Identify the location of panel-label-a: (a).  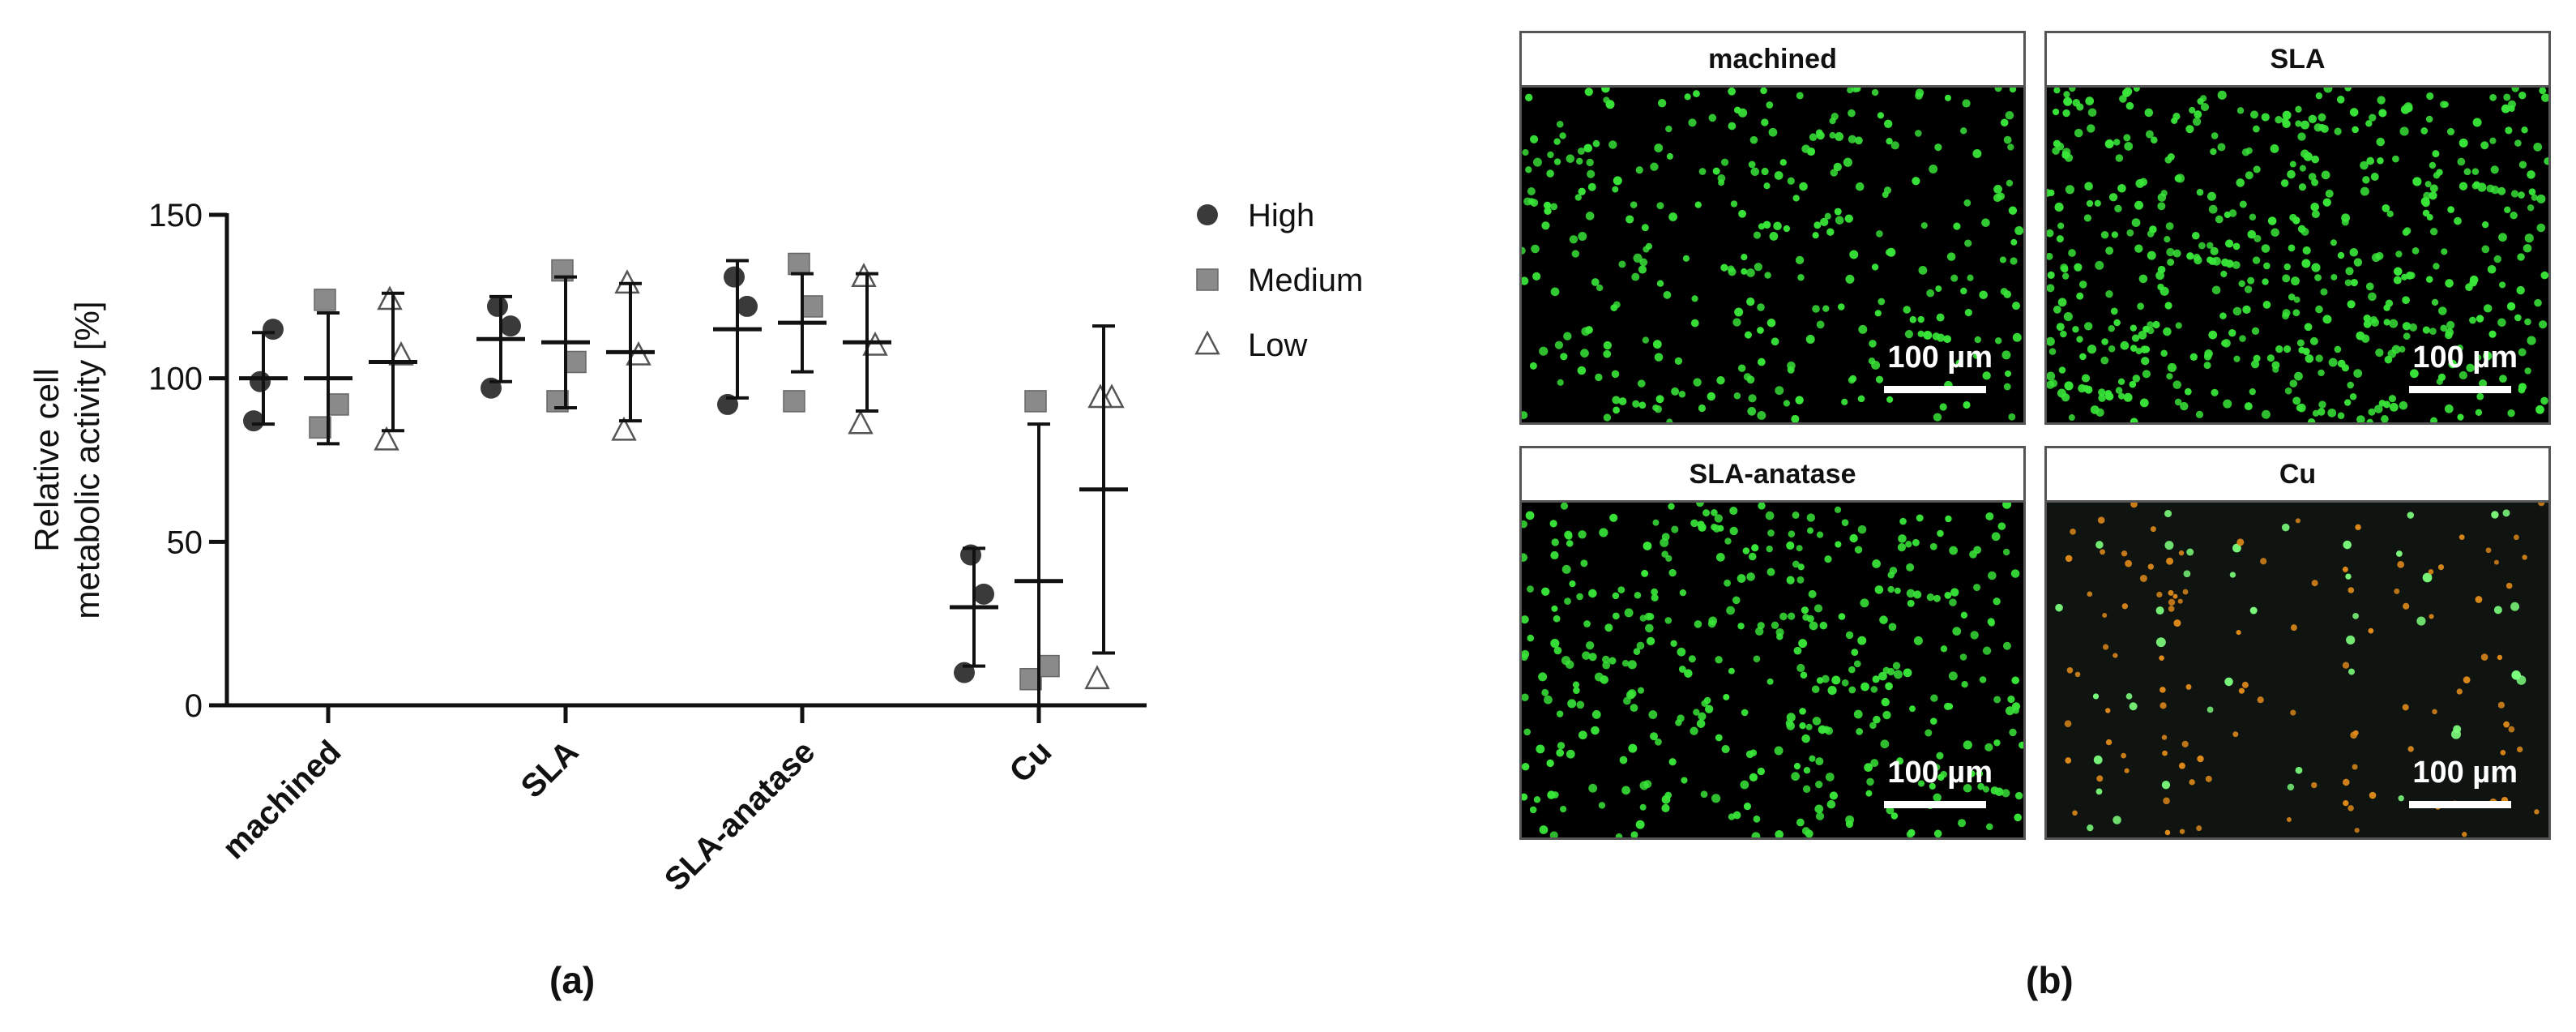
(572, 980).